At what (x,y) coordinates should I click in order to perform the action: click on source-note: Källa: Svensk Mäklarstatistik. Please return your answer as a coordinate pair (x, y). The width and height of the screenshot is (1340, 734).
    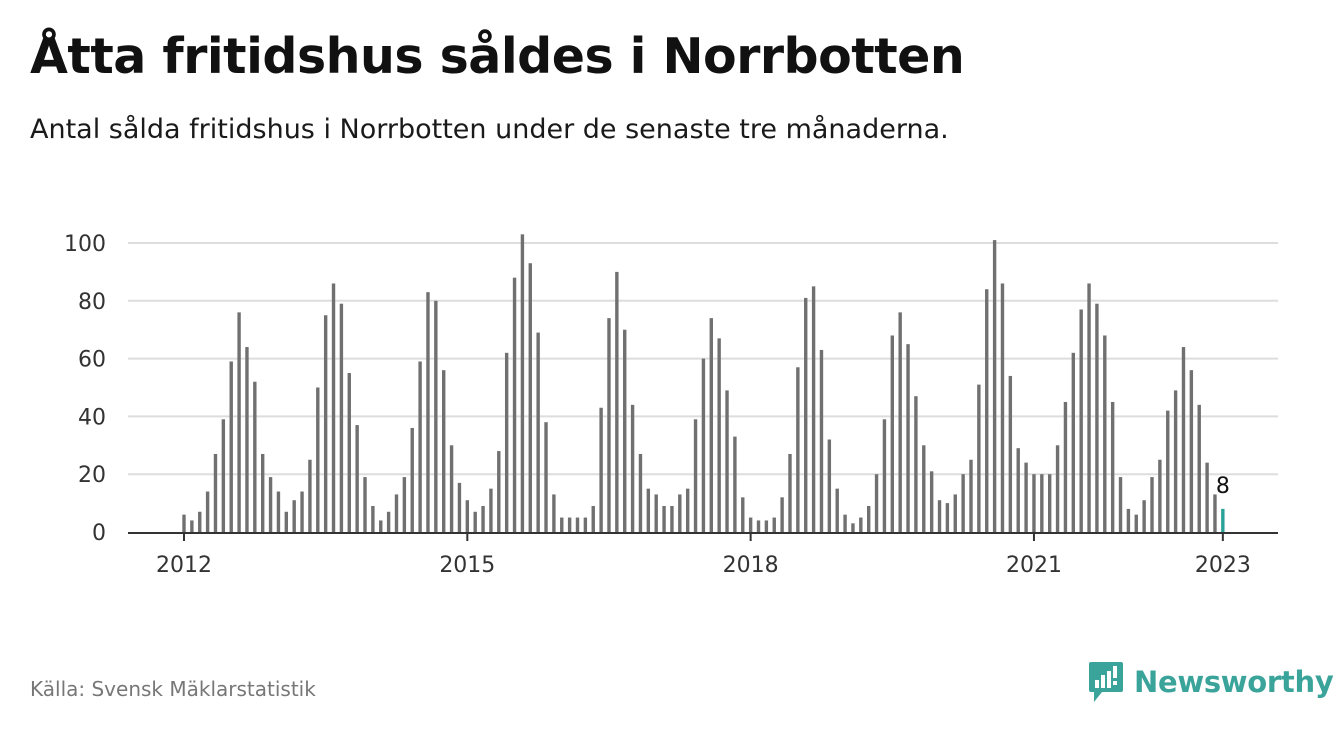
    Looking at the image, I should click on (173, 689).